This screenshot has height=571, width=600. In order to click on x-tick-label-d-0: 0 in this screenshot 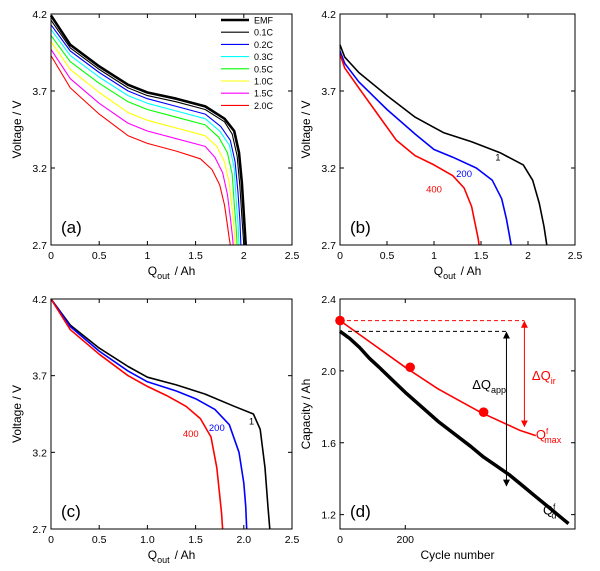, I will do `click(340, 540)`.